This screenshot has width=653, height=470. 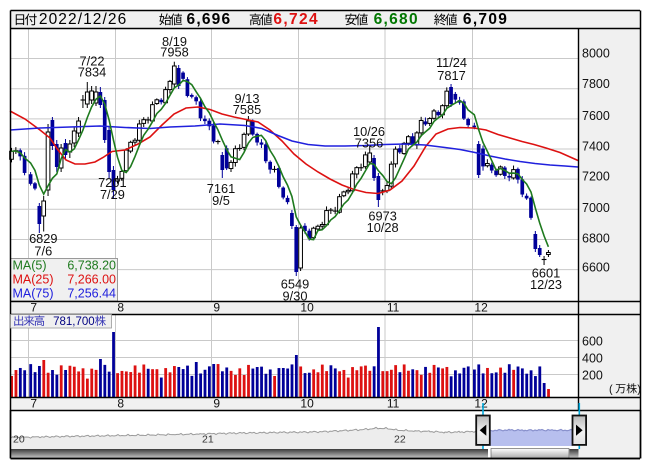 I want to click on svg-text: 22, so click(x=400, y=440).